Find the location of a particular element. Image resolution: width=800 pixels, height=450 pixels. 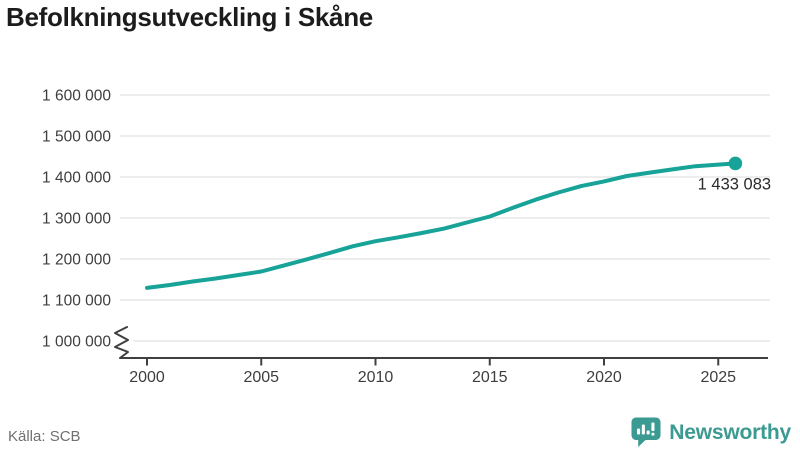

newsworthy-speech-bubble-bar-chart-icon is located at coordinates (646, 432).